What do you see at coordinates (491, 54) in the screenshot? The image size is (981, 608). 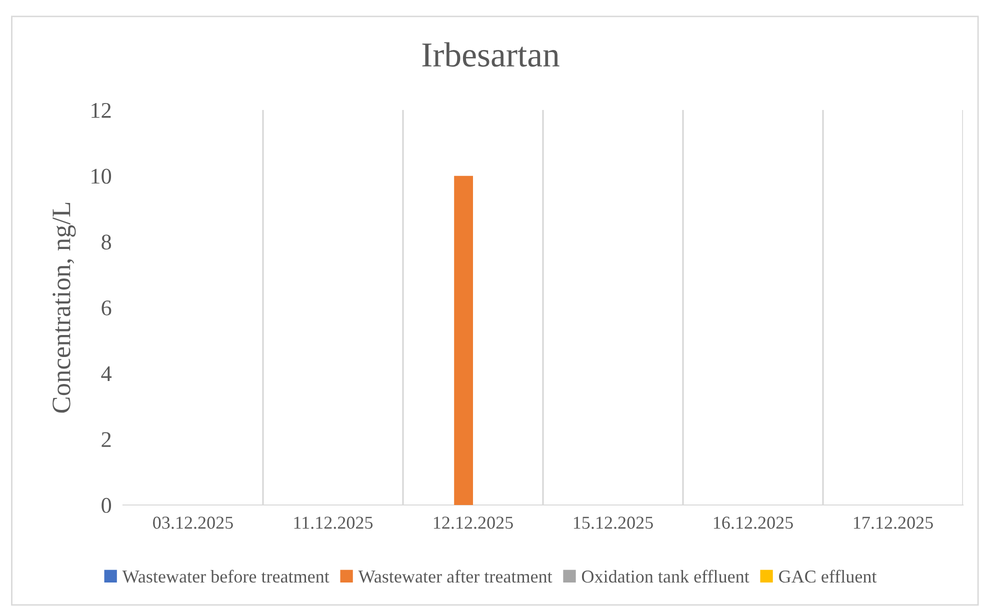 I see `chart-title: Irbesartan` at bounding box center [491, 54].